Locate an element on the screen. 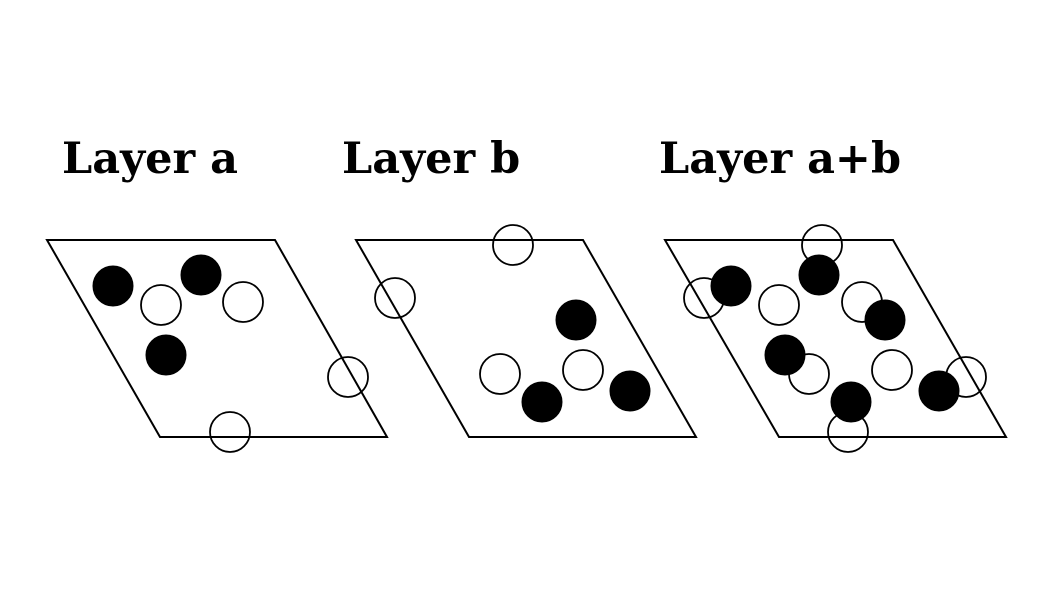  panel-title-layer-a-b: Layer a+b is located at coordinates (780, 159).